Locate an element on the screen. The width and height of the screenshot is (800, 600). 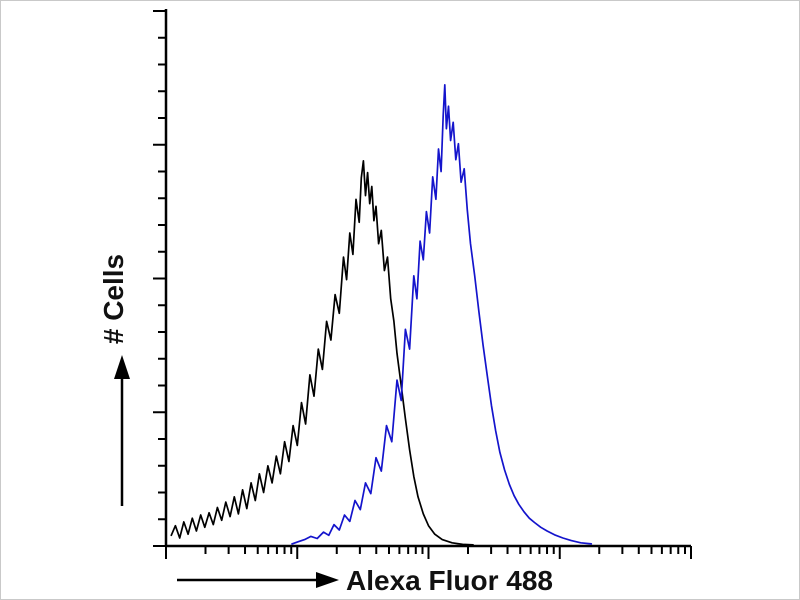
y-axis-arrow-icon is located at coordinates (122, 430).